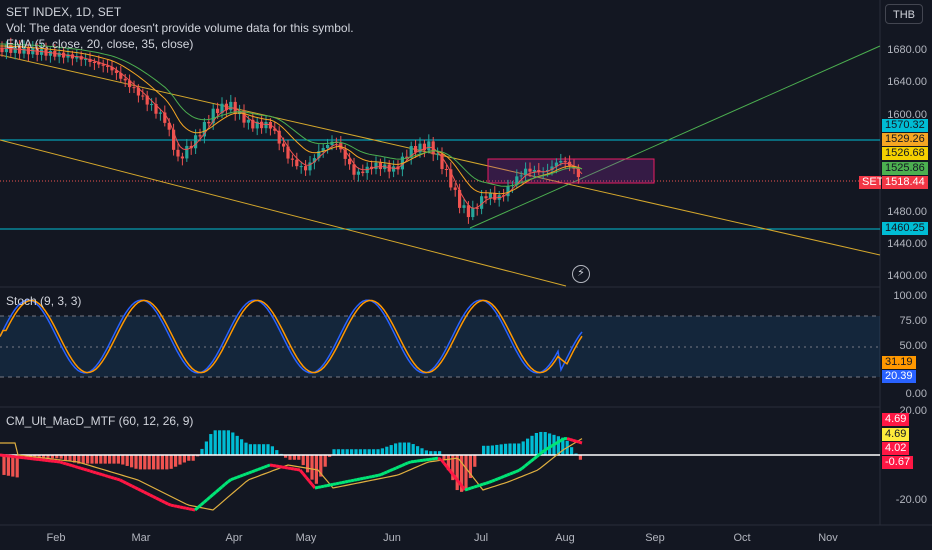  Describe the element at coordinates (905, 125) in the screenshot. I see `resistance-price-tag: 1570.32` at that location.